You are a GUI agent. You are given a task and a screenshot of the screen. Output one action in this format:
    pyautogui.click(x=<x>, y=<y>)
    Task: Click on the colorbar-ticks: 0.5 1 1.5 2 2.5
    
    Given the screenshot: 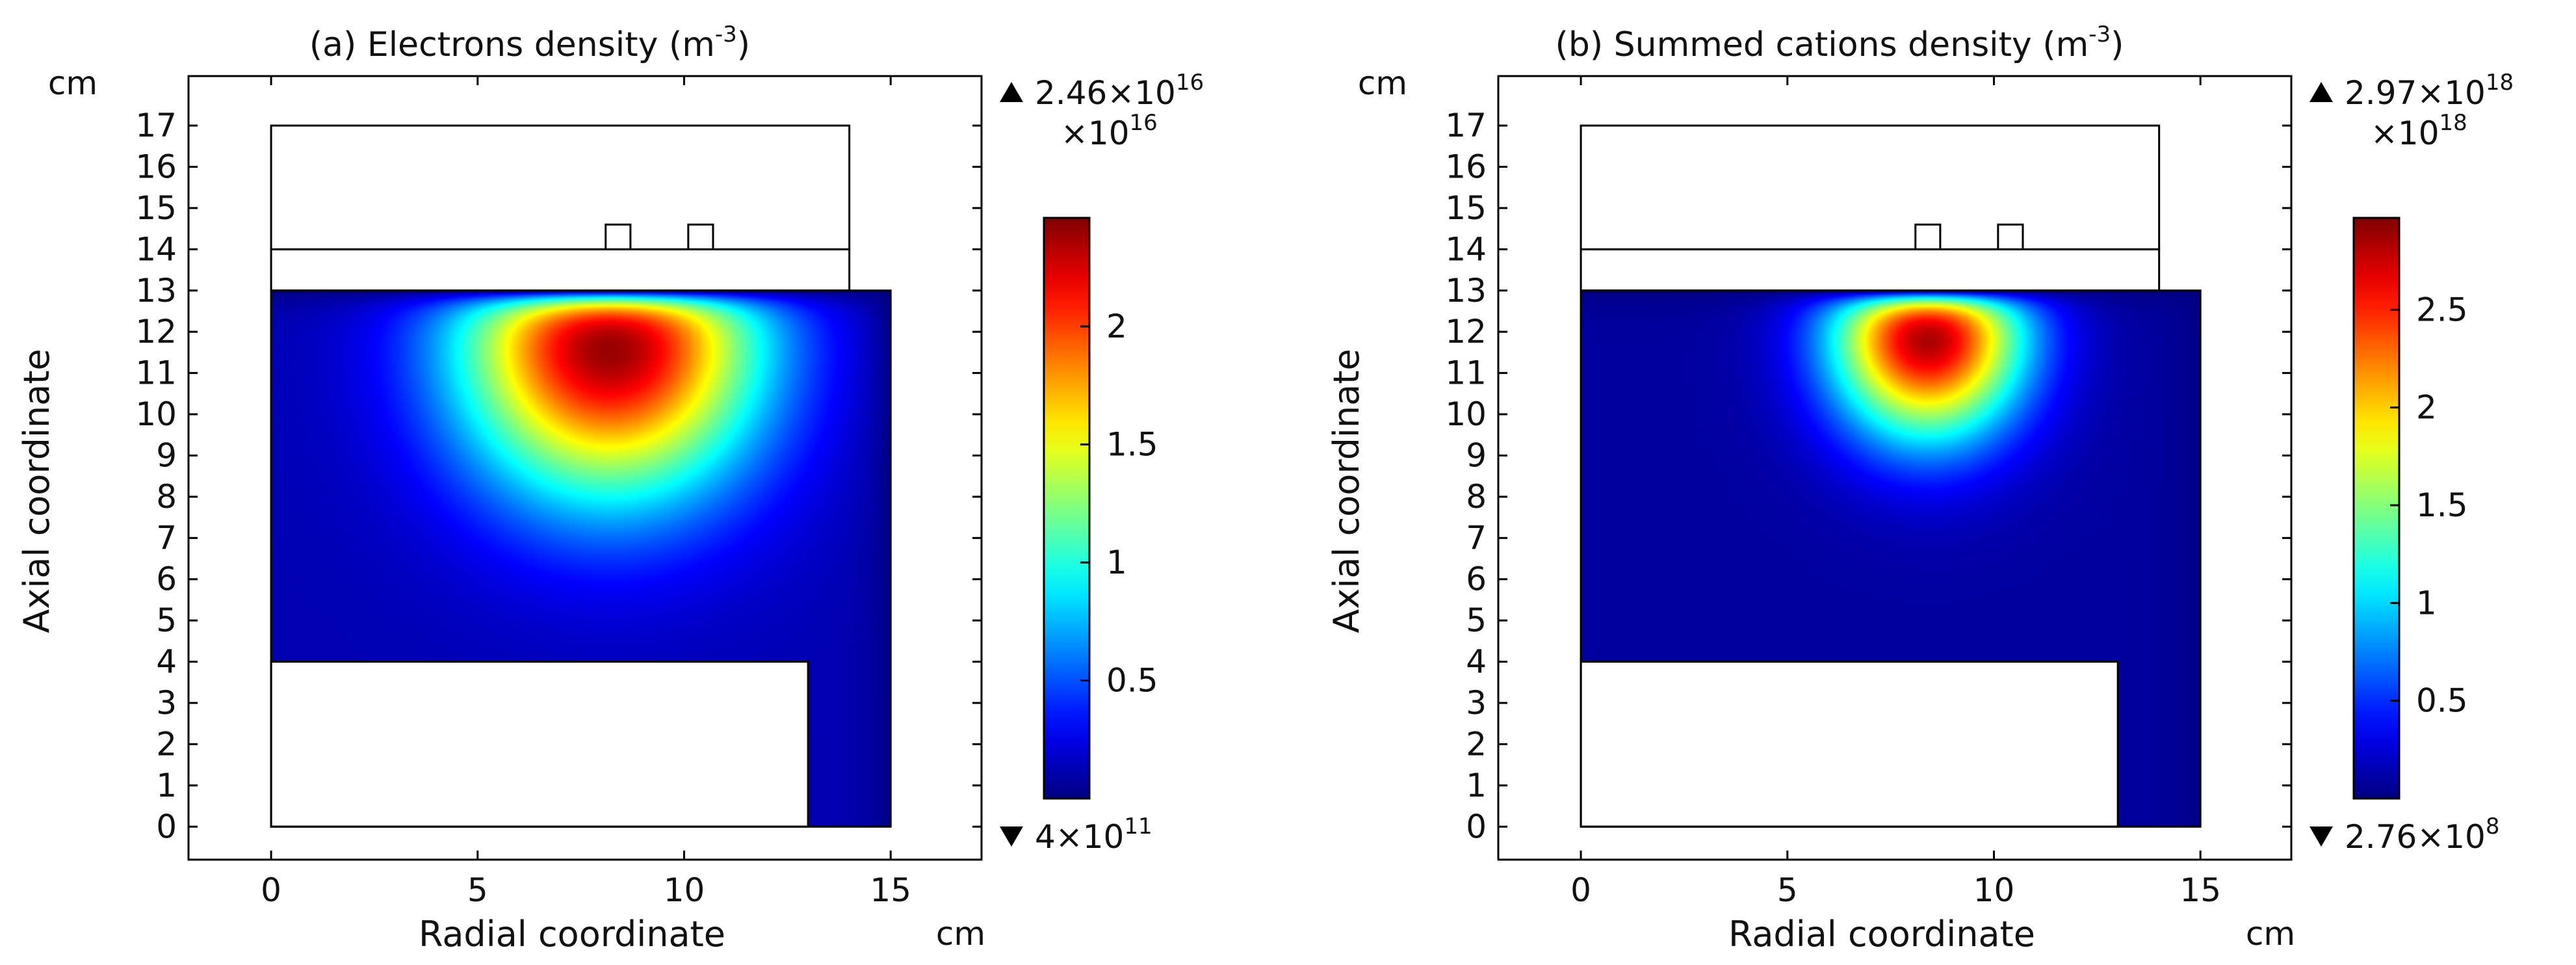 What is the action you would take?
    pyautogui.click(x=2429, y=506)
    